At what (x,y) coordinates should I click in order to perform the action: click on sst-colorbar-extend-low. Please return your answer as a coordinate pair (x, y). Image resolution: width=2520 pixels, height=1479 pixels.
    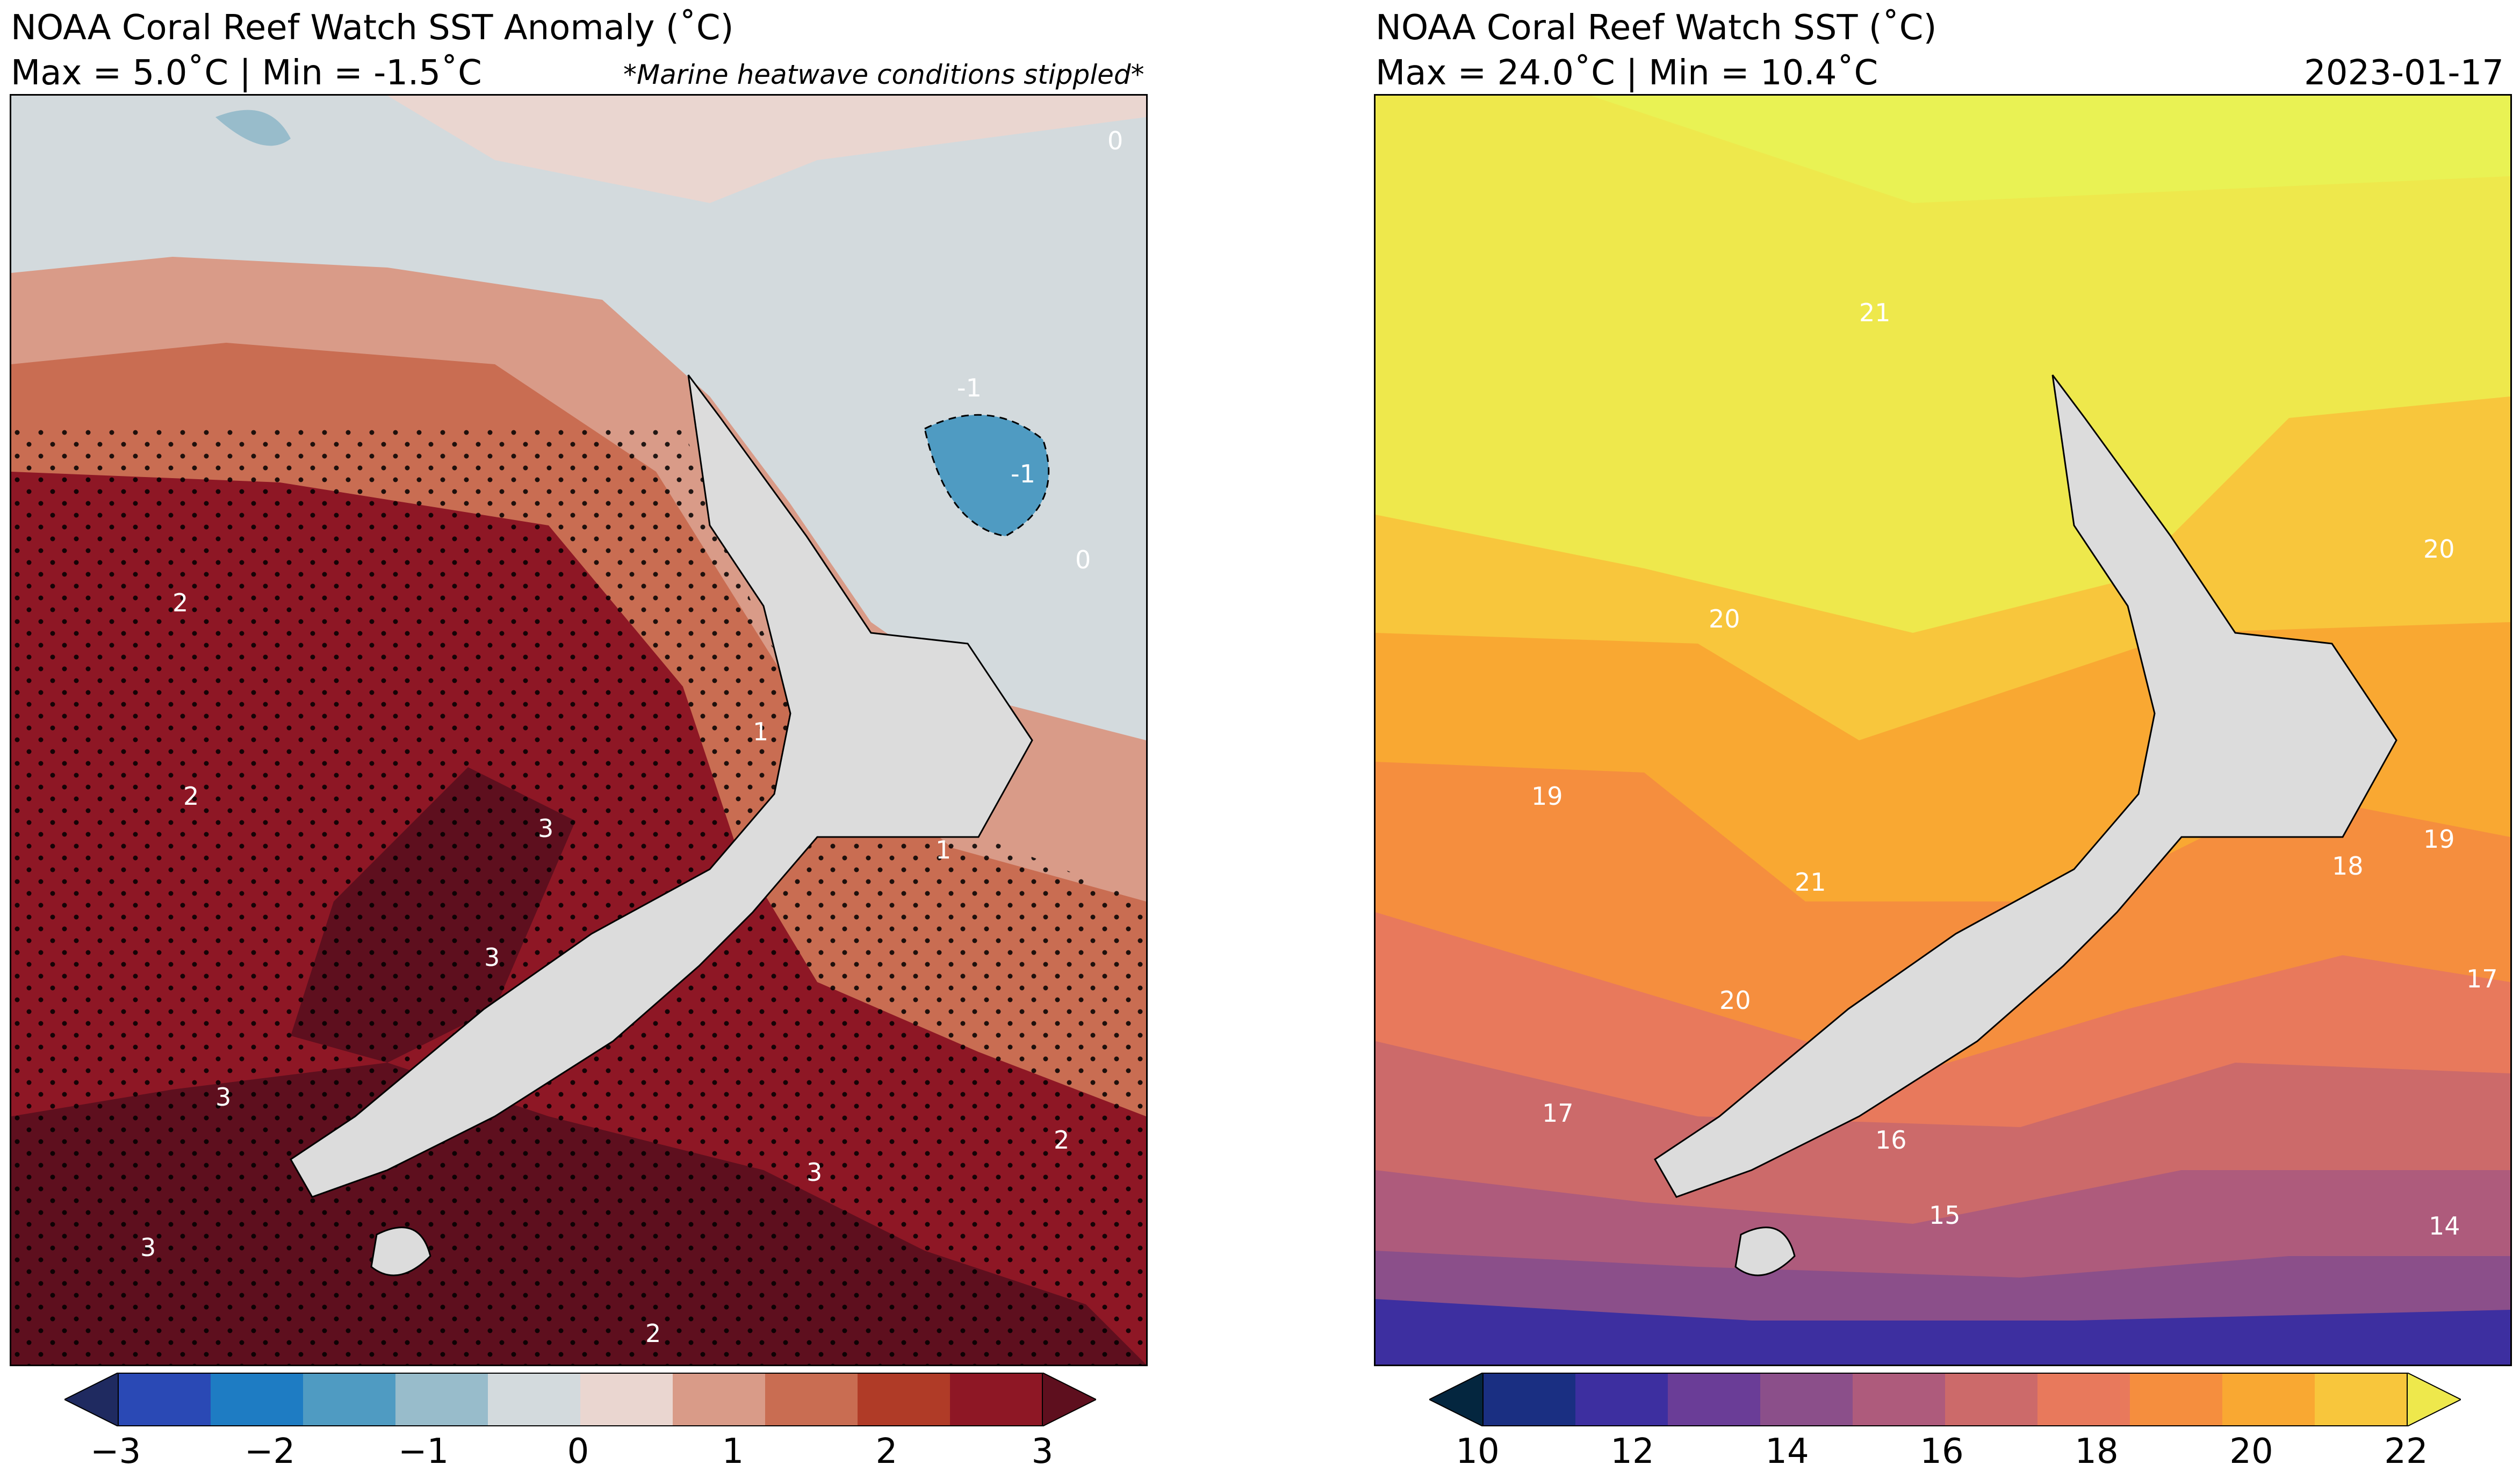
    Looking at the image, I should click on (1456, 1399).